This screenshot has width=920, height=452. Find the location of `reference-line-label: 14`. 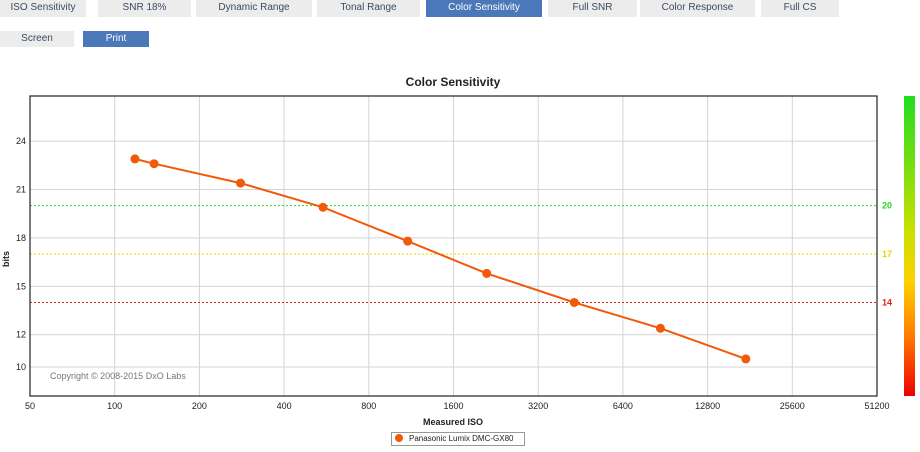

reference-line-label: 14 is located at coordinates (887, 302).